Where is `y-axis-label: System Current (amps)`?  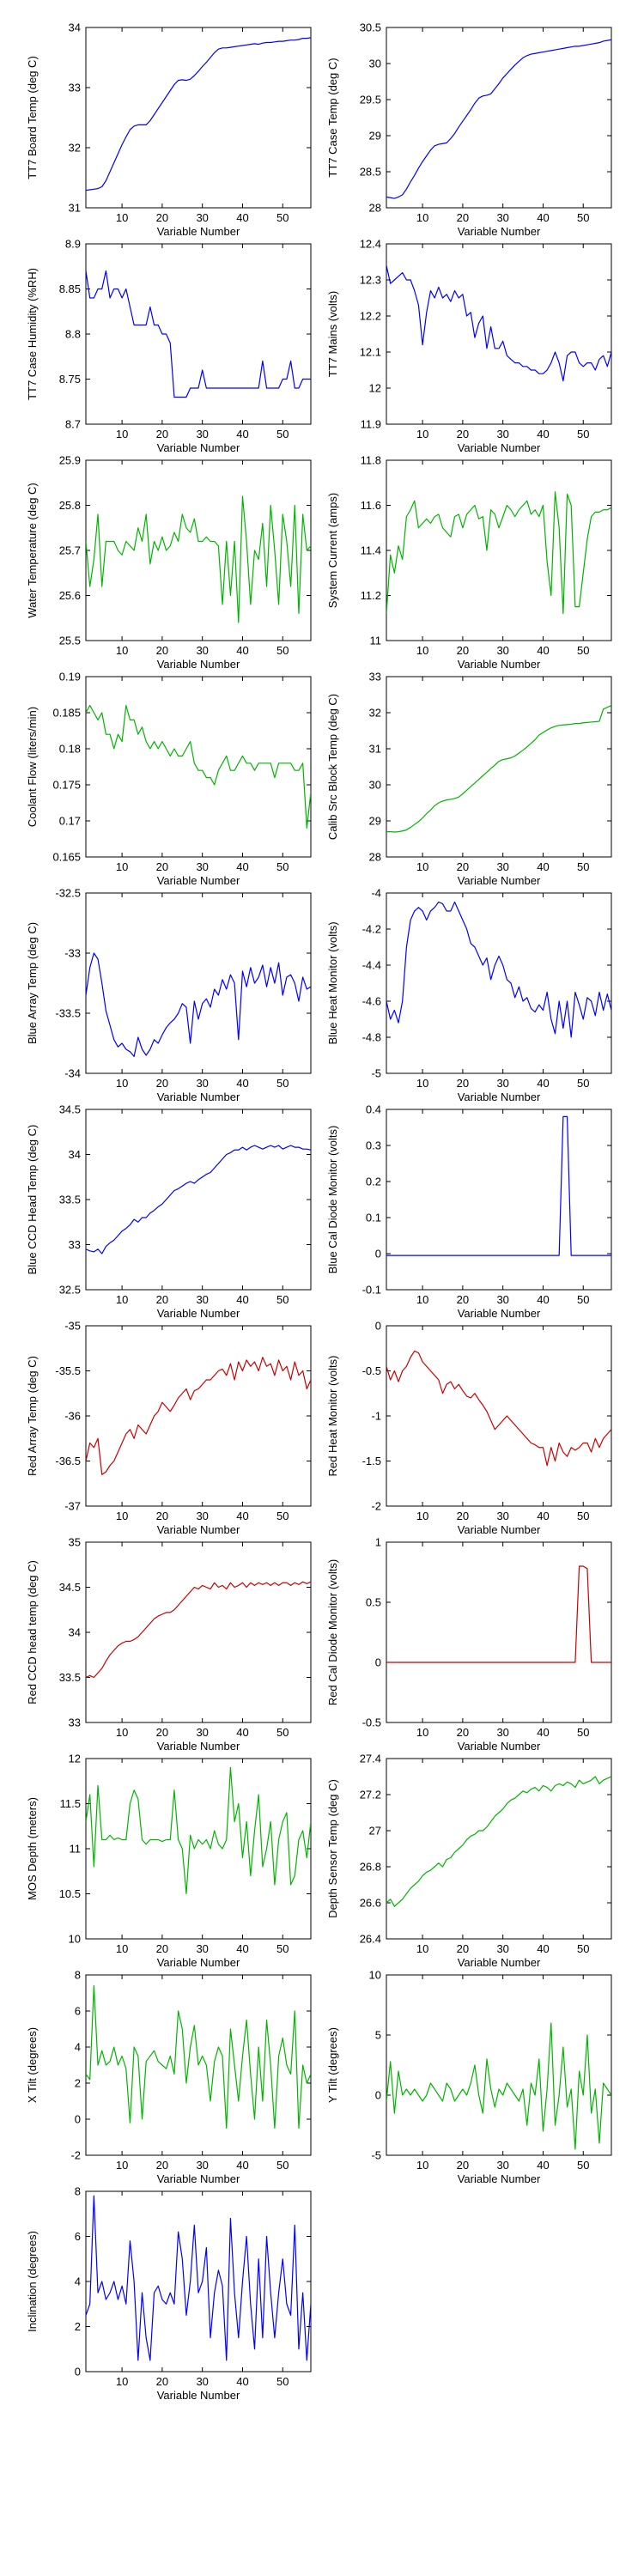
y-axis-label: System Current (amps) is located at coordinates (333, 550).